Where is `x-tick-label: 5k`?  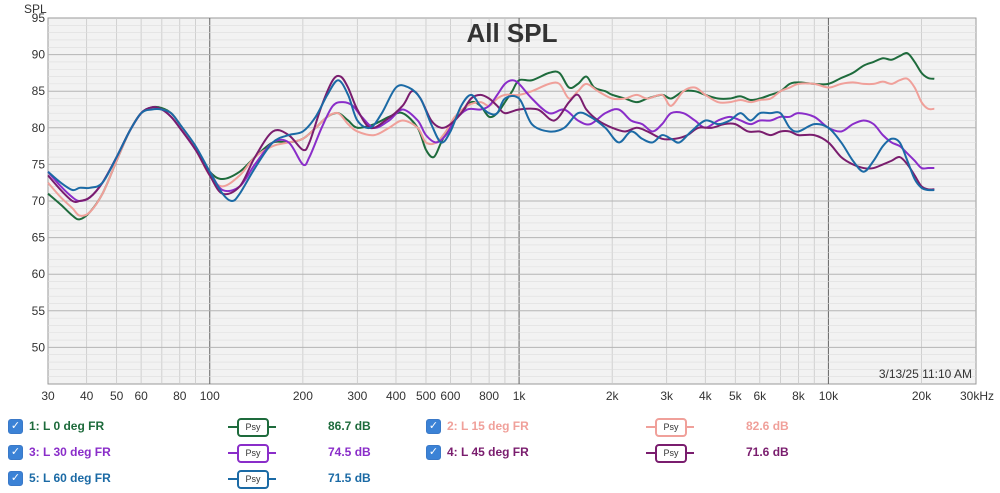
x-tick-label: 5k is located at coordinates (736, 396).